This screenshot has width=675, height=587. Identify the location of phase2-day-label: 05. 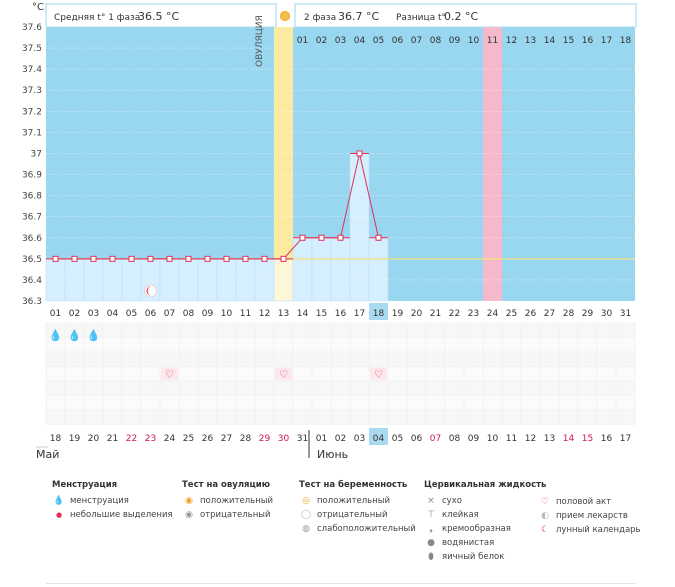
(378, 41).